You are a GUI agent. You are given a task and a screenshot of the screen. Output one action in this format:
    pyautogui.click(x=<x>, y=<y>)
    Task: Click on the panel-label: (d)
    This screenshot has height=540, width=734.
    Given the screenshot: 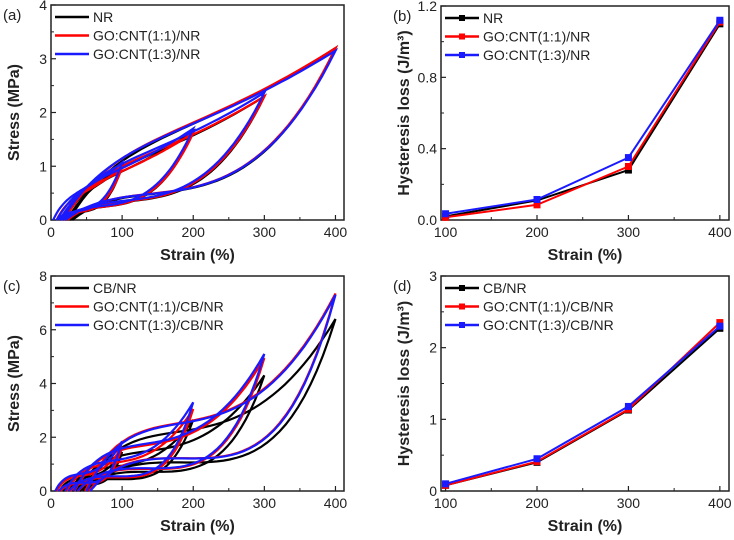 What is the action you would take?
    pyautogui.click(x=402, y=286)
    